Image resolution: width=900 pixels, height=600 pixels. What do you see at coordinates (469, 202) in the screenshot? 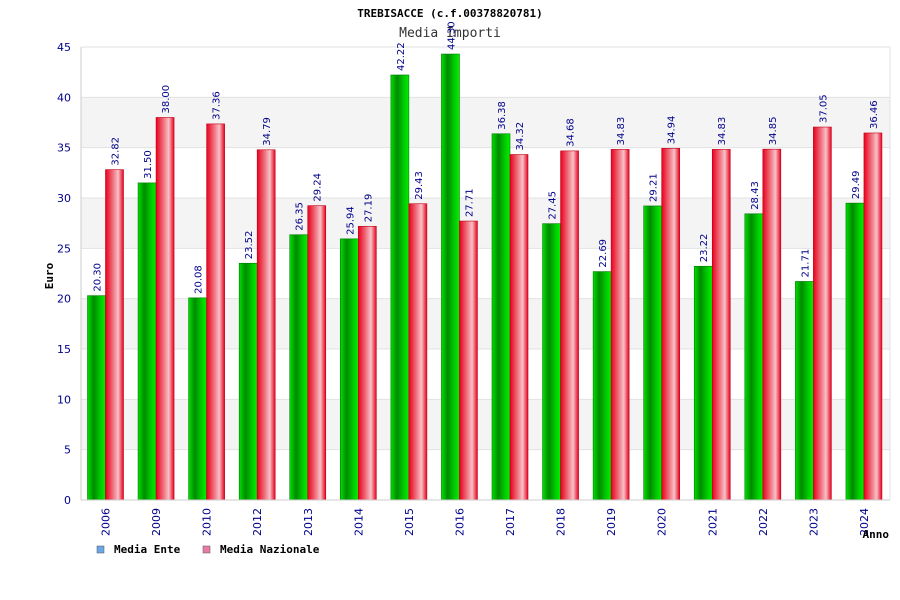
I see `data-label: 27.71` at bounding box center [469, 202].